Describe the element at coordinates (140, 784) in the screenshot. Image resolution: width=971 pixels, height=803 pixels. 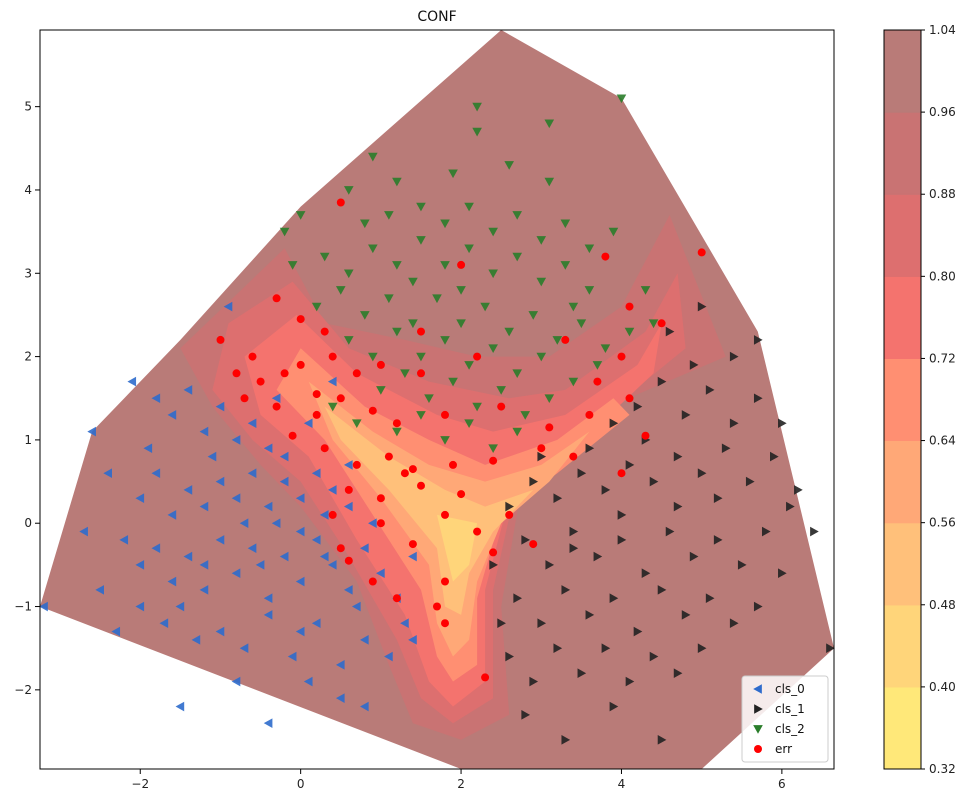
I see `x-tick-label: −2` at that location.